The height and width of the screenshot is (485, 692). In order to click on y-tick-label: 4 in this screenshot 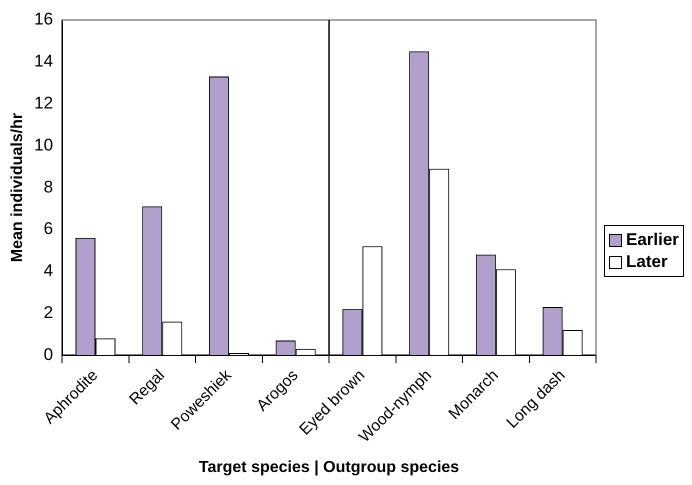, I will do `click(49, 270)`.